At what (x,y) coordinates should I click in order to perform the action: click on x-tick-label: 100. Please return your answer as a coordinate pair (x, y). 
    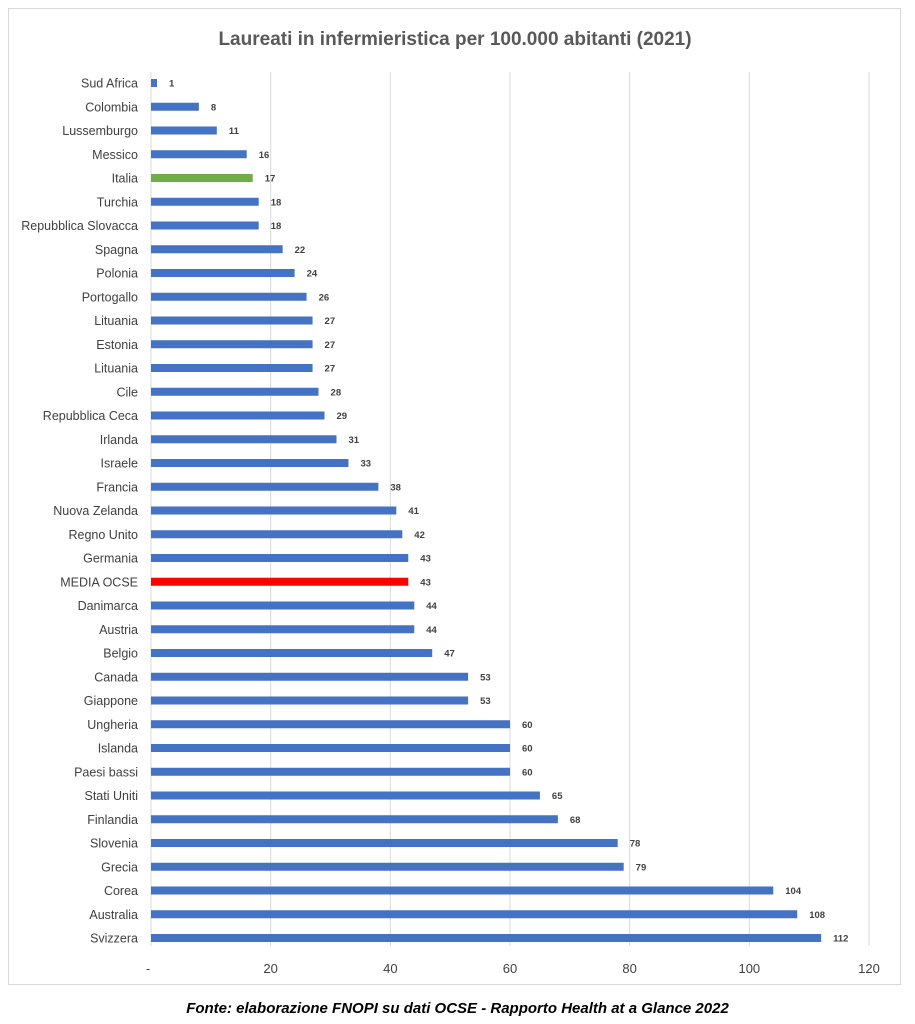
    Looking at the image, I should click on (749, 968).